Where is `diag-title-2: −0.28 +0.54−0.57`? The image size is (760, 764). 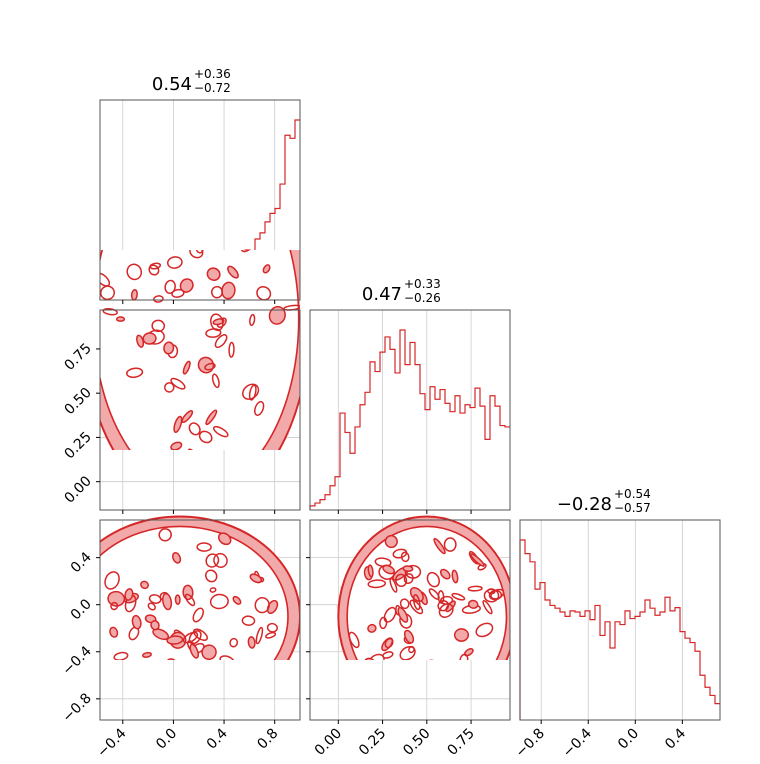 diag-title-2: −0.28 +0.54−0.57 is located at coordinates (604, 501).